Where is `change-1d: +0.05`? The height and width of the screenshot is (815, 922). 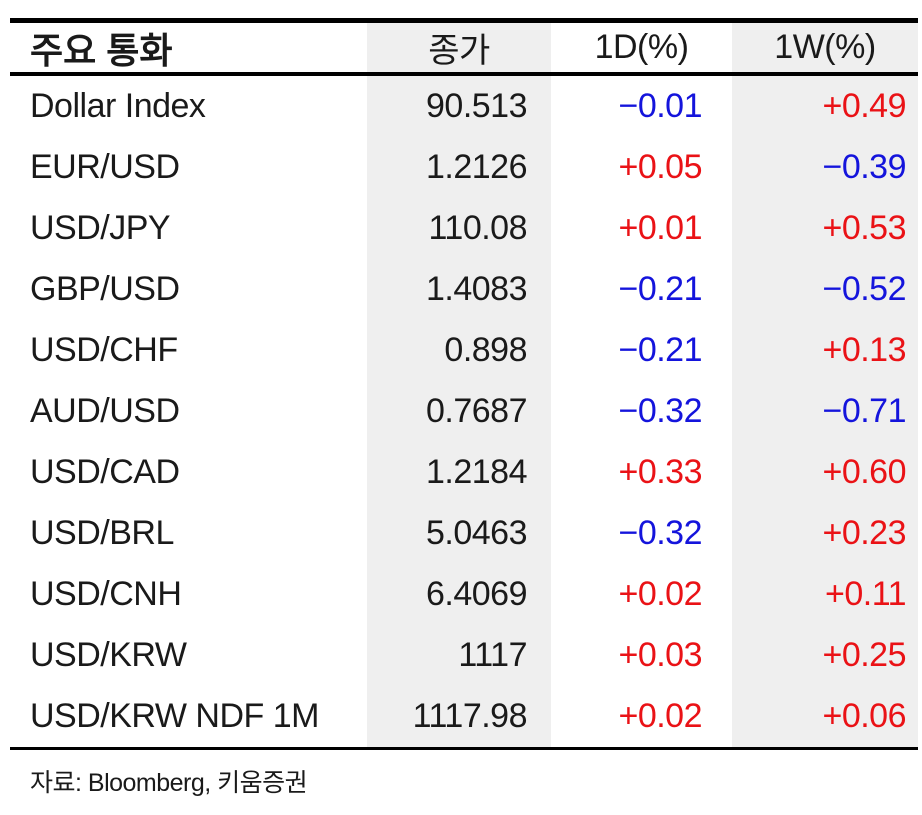
change-1d: +0.05 is located at coordinates (660, 167).